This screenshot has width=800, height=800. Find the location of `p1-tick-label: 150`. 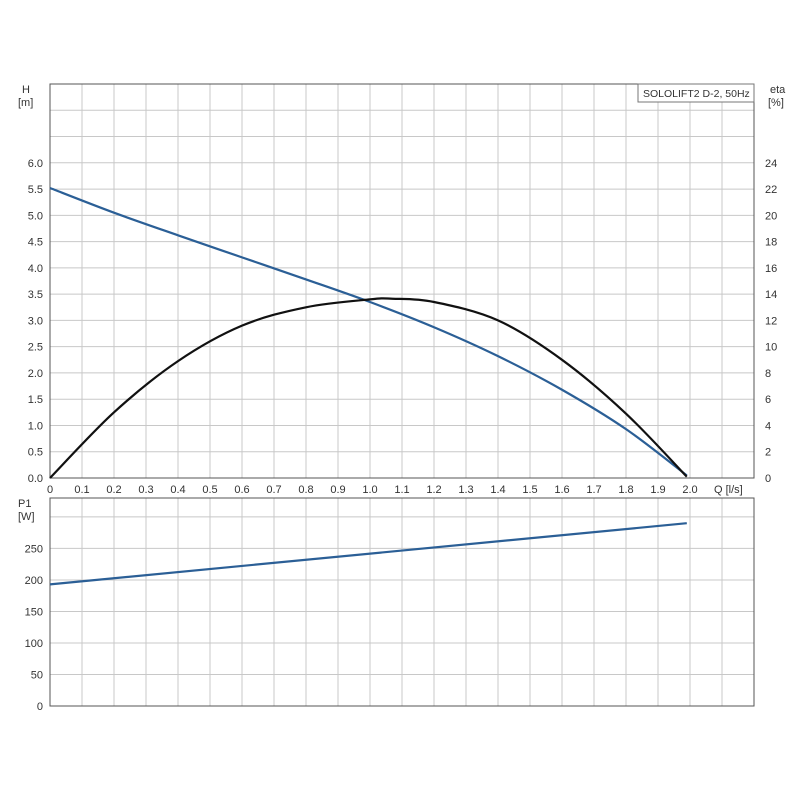

p1-tick-label: 150 is located at coordinates (34, 612).